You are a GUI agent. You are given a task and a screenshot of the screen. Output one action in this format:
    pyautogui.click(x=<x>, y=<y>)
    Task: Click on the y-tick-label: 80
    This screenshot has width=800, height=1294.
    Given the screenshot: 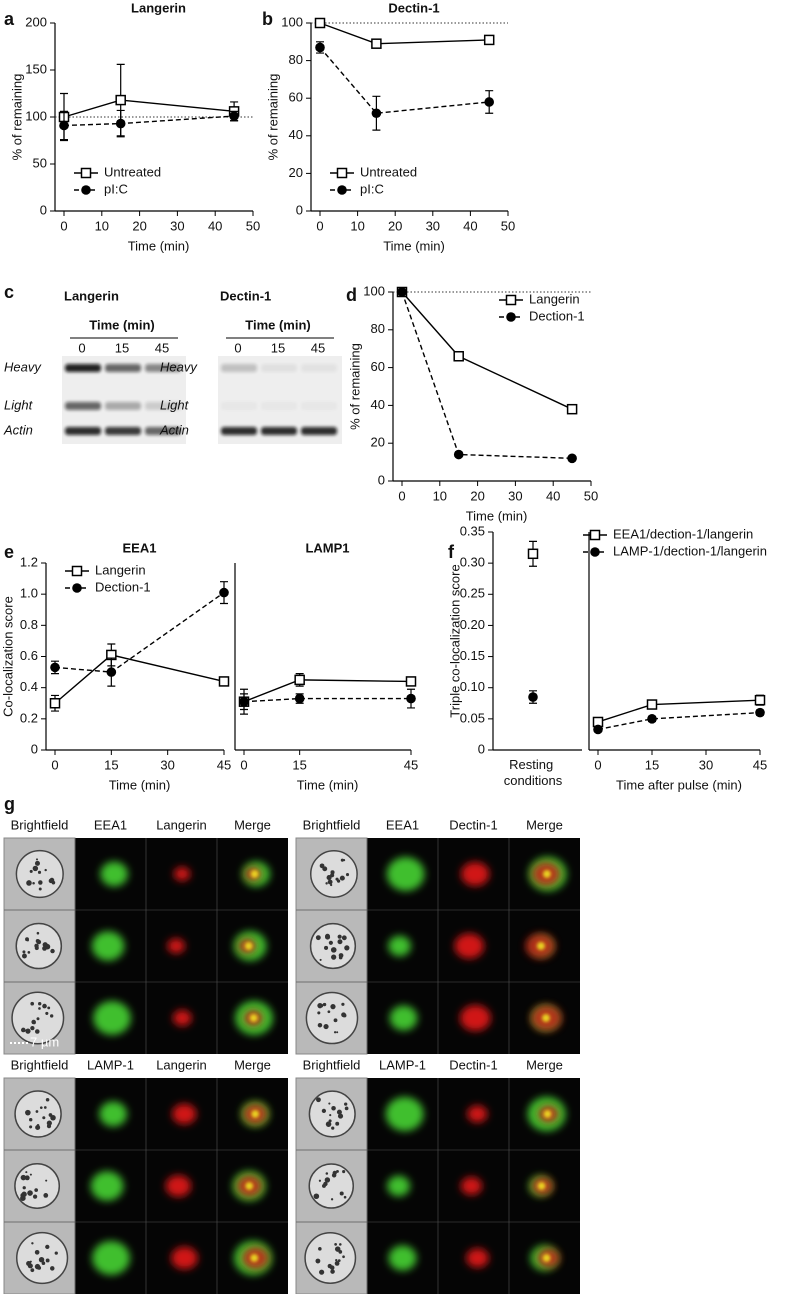 What is the action you would take?
    pyautogui.click(x=296, y=59)
    